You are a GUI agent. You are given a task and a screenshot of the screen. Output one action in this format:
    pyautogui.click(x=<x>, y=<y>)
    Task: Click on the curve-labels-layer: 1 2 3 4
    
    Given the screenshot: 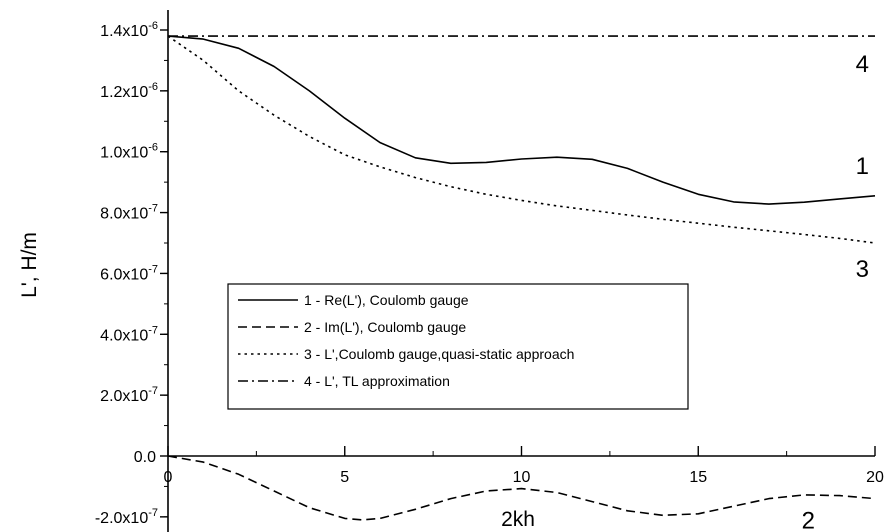 What is the action you would take?
    pyautogui.click(x=835, y=291)
    